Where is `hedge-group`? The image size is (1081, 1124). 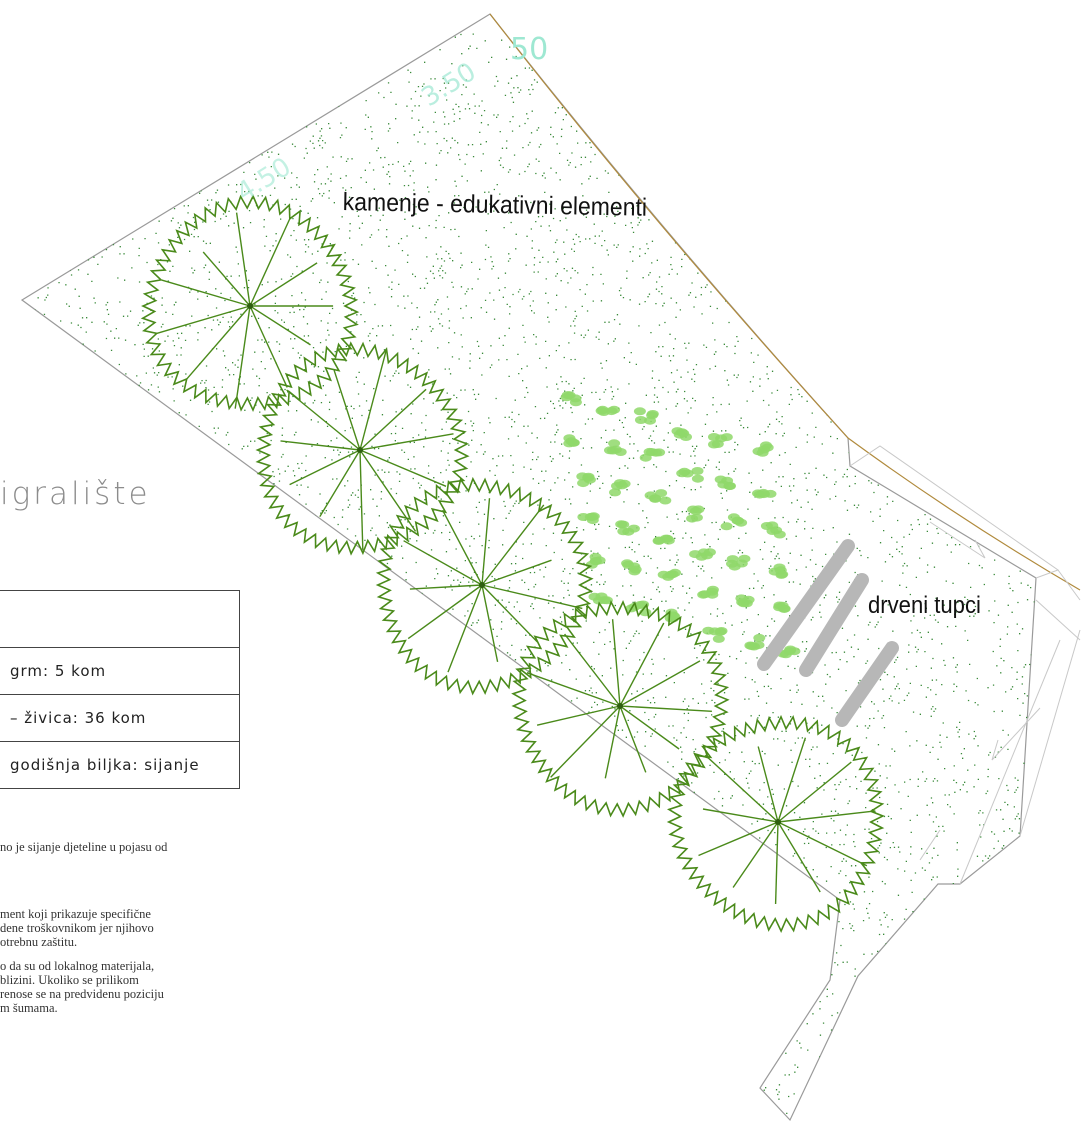 hedge-group is located at coordinates (680, 525).